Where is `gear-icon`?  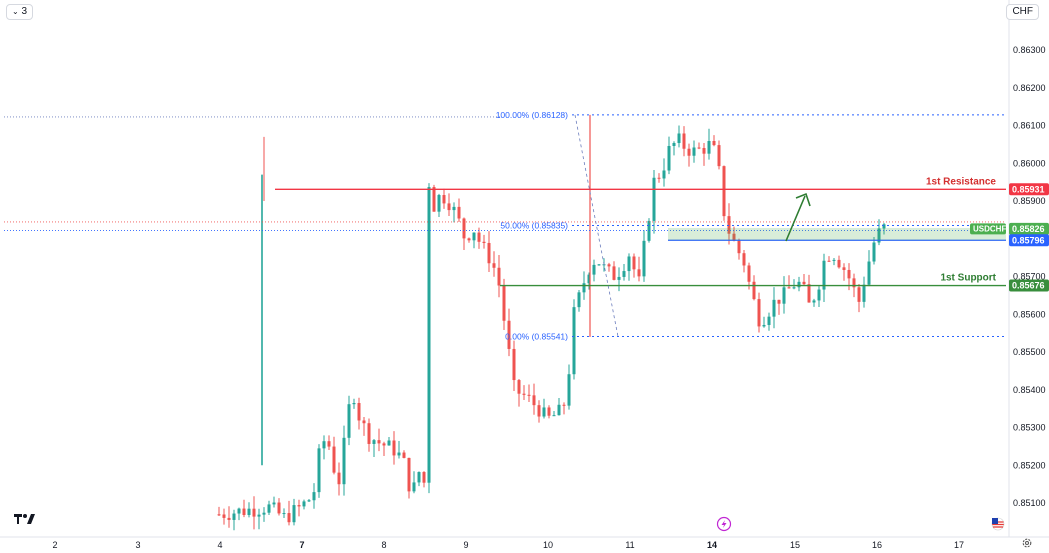 gear-icon is located at coordinates (1027, 543).